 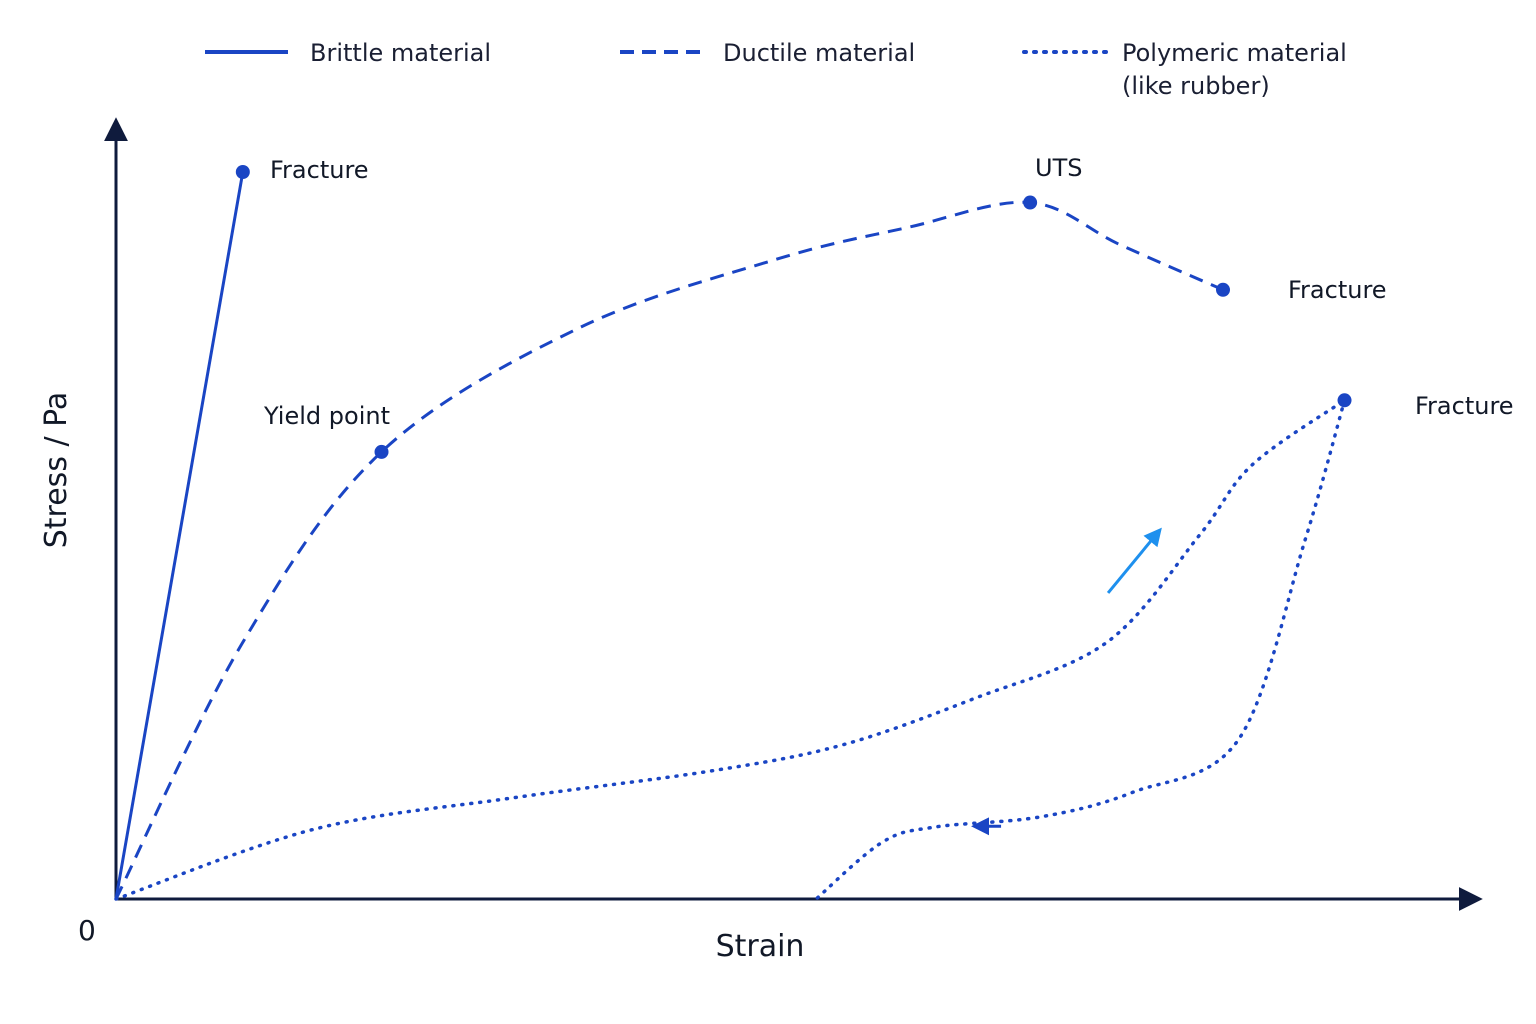 I want to click on origin-label: 0, so click(x=87, y=930).